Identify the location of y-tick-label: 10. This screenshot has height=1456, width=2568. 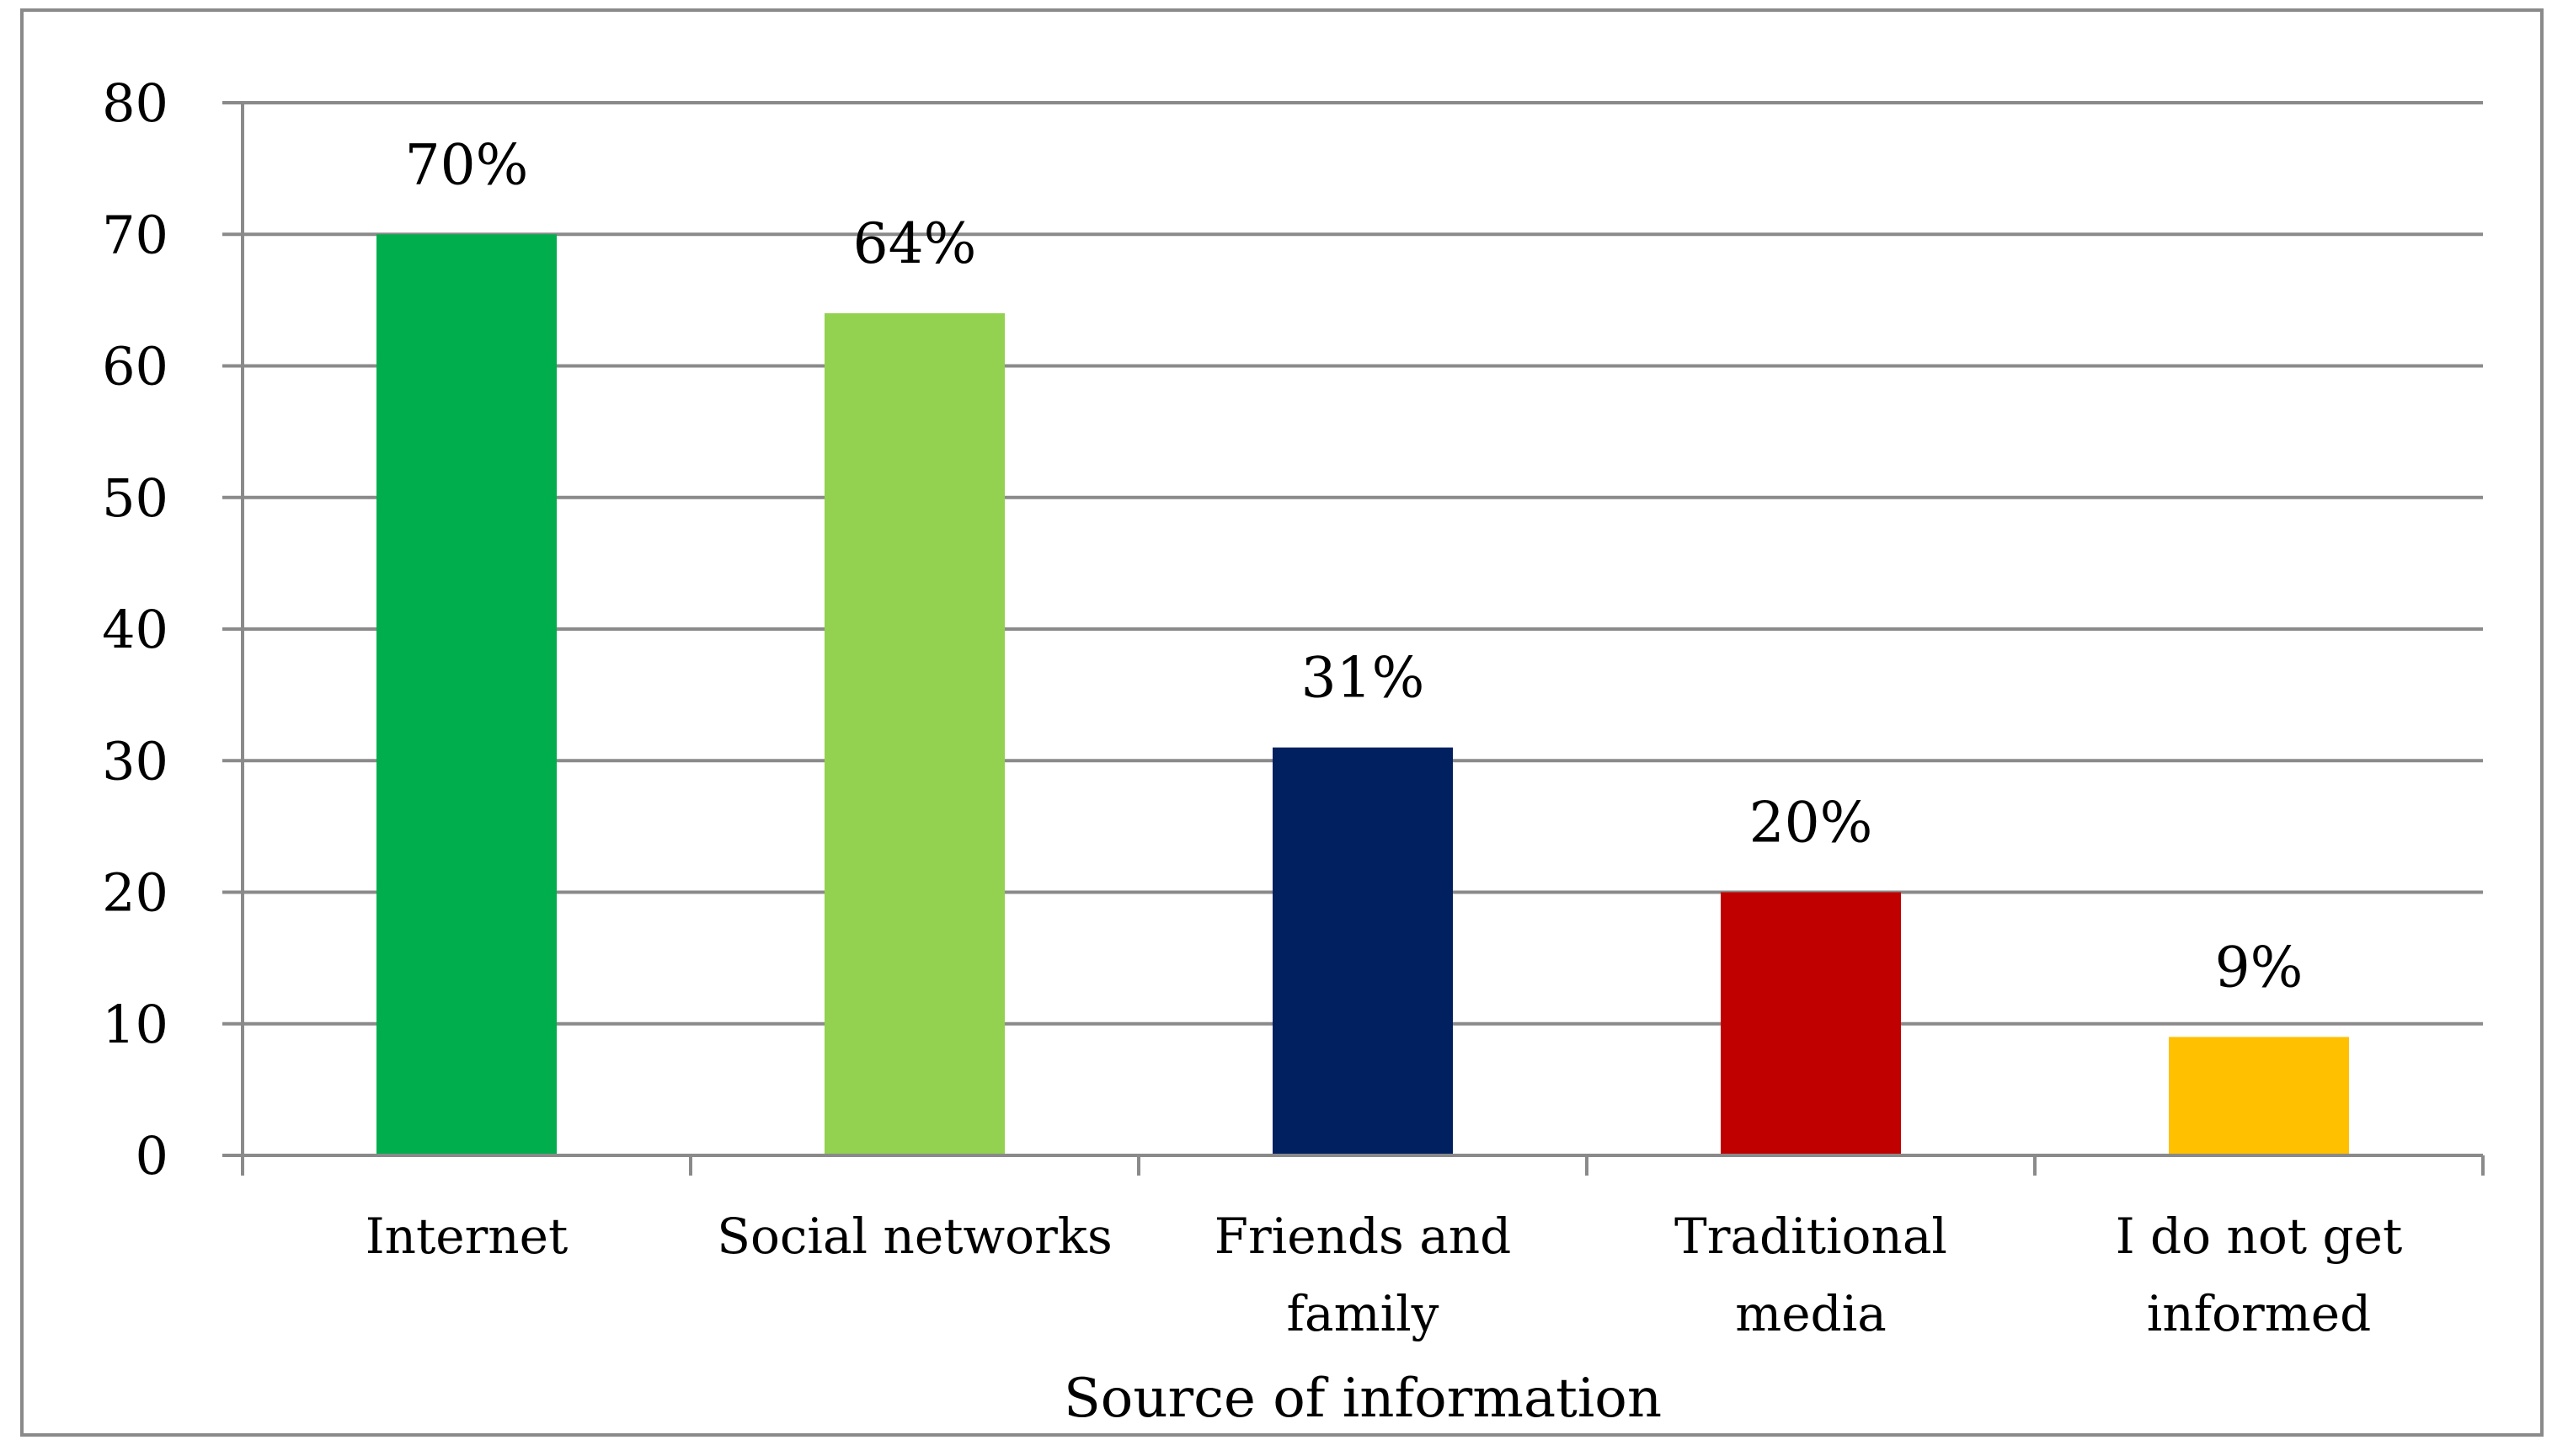
(135, 1024).